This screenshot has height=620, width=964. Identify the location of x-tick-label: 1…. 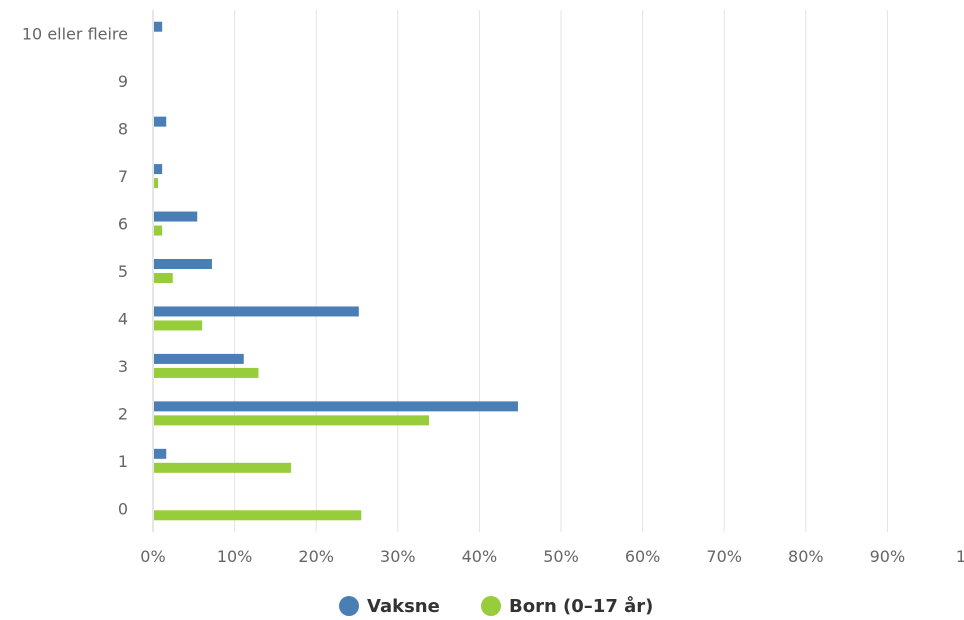
(960, 556).